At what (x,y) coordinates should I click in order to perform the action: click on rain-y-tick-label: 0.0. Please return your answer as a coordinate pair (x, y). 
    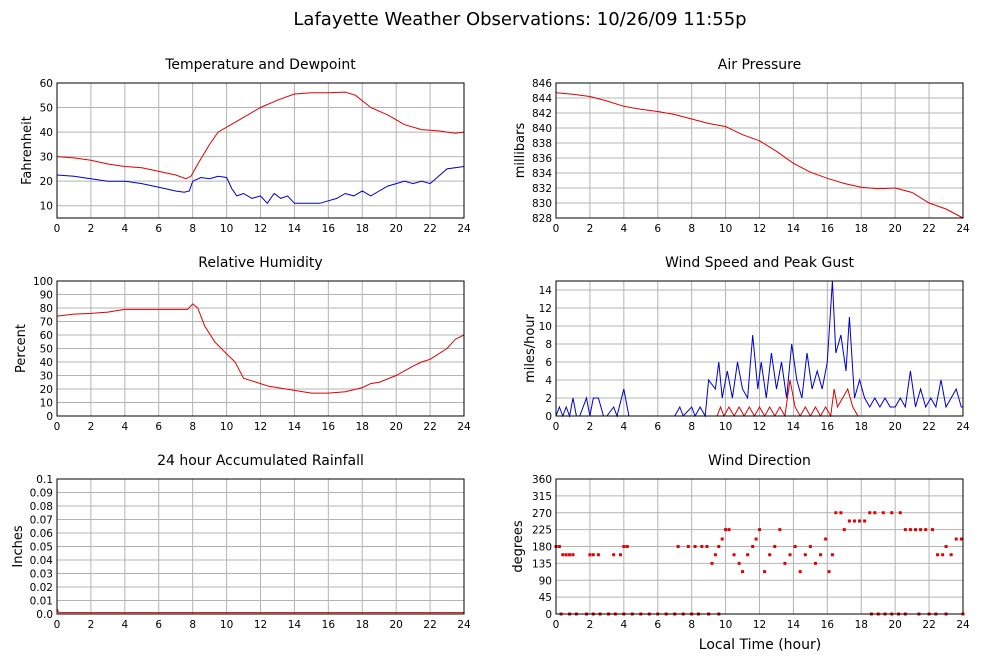
    Looking at the image, I should click on (44, 615).